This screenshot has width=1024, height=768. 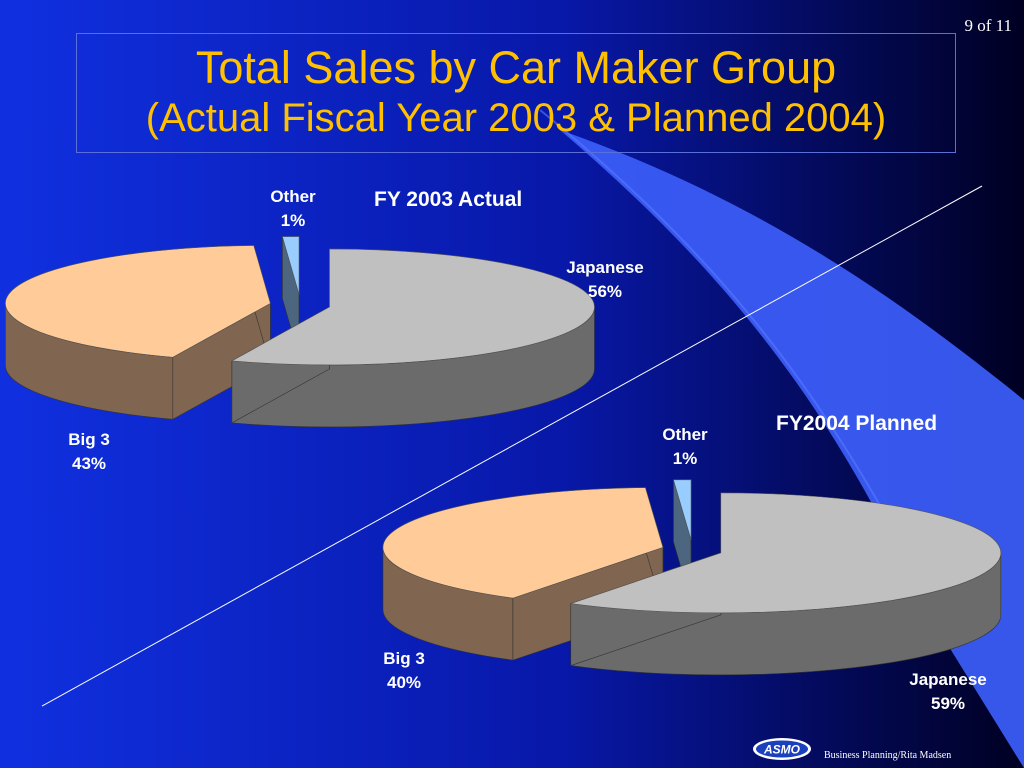 I want to click on label-2003-other-name: Other, so click(x=293, y=196).